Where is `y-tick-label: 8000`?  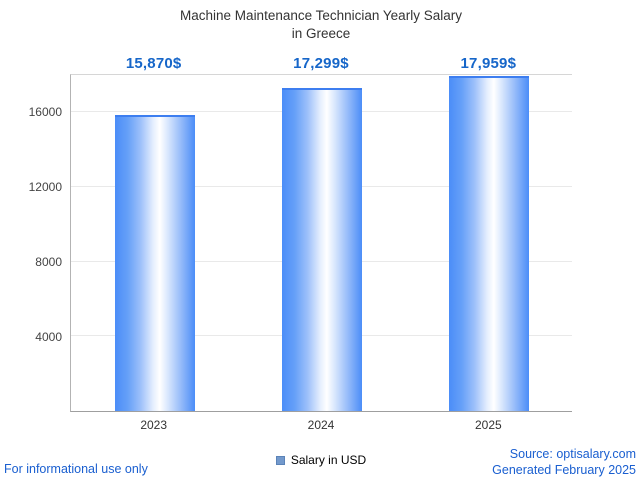
y-tick-label: 8000 is located at coordinates (48, 261).